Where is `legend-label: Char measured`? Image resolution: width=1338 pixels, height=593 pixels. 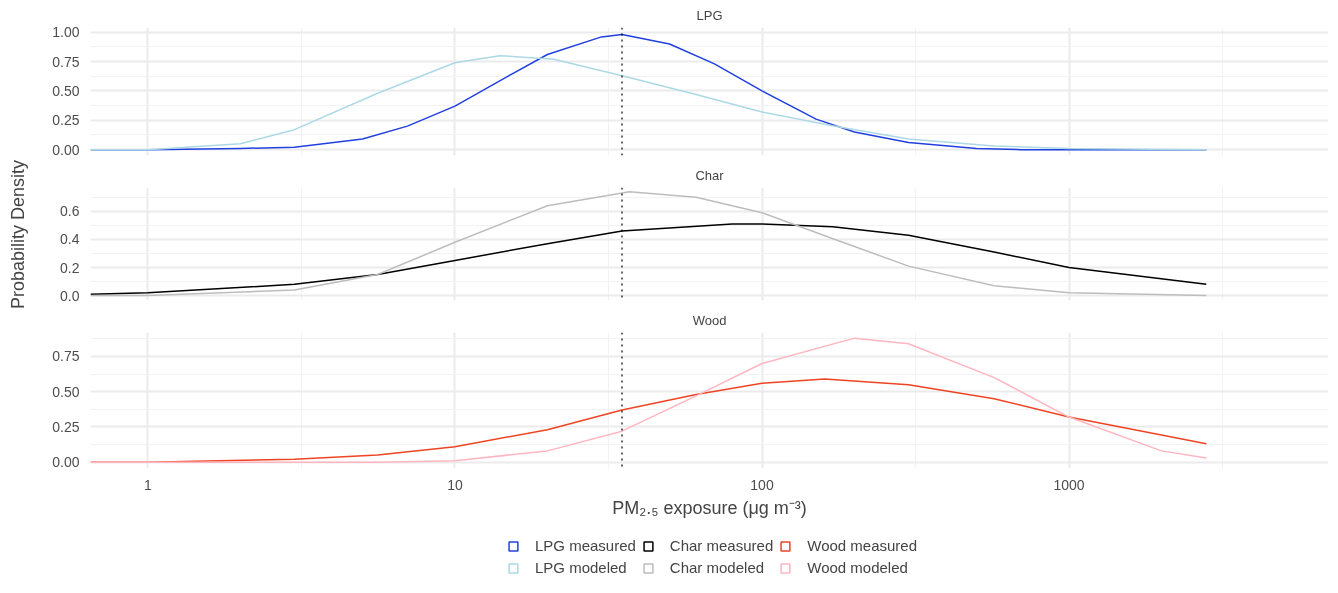
legend-label: Char measured is located at coordinates (721, 545).